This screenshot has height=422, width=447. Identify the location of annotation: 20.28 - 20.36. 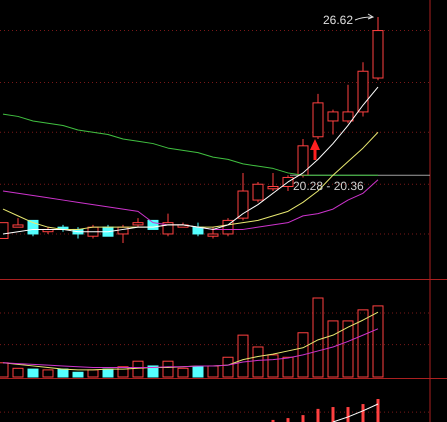
(328, 186).